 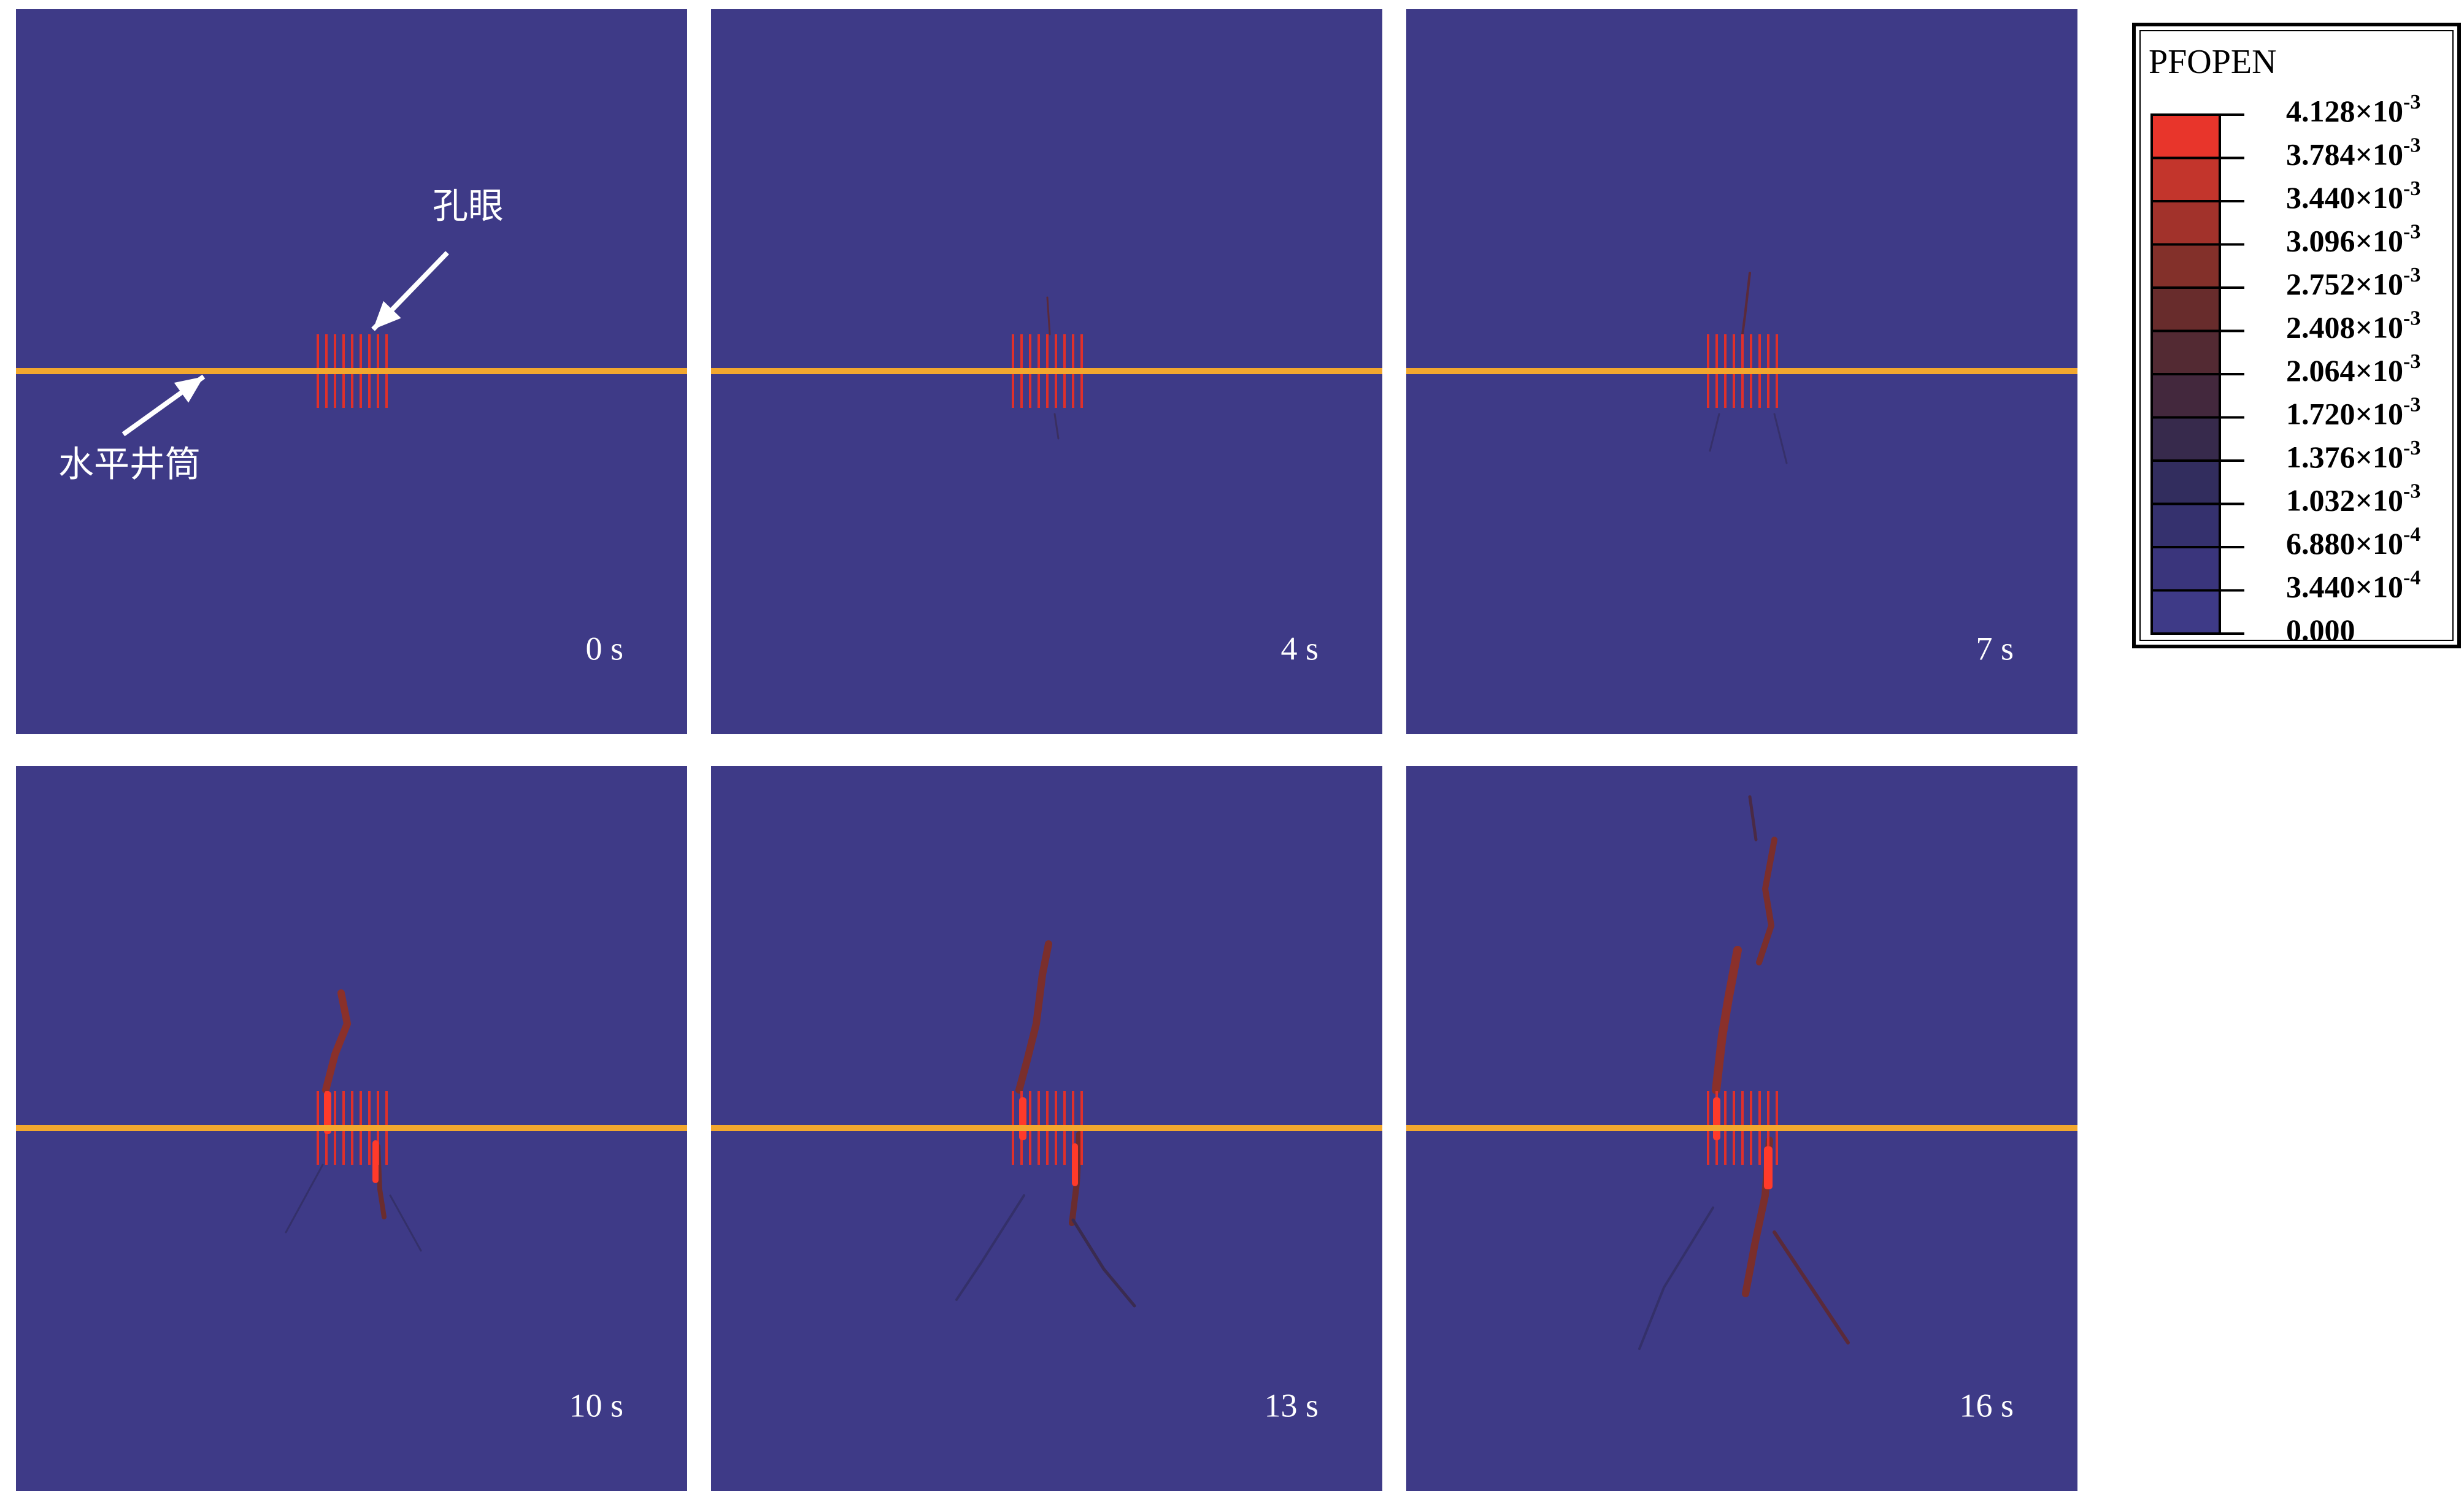 What do you see at coordinates (2344, 543) in the screenshot?
I see `legend-label-base: 6.880×10` at bounding box center [2344, 543].